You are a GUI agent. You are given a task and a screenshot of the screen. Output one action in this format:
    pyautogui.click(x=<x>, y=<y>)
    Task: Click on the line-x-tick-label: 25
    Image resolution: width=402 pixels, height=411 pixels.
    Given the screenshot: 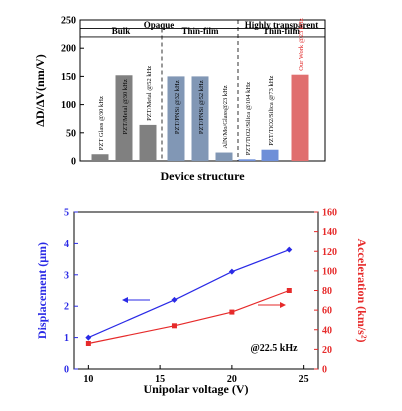 What is the action you would take?
    pyautogui.click(x=304, y=379)
    